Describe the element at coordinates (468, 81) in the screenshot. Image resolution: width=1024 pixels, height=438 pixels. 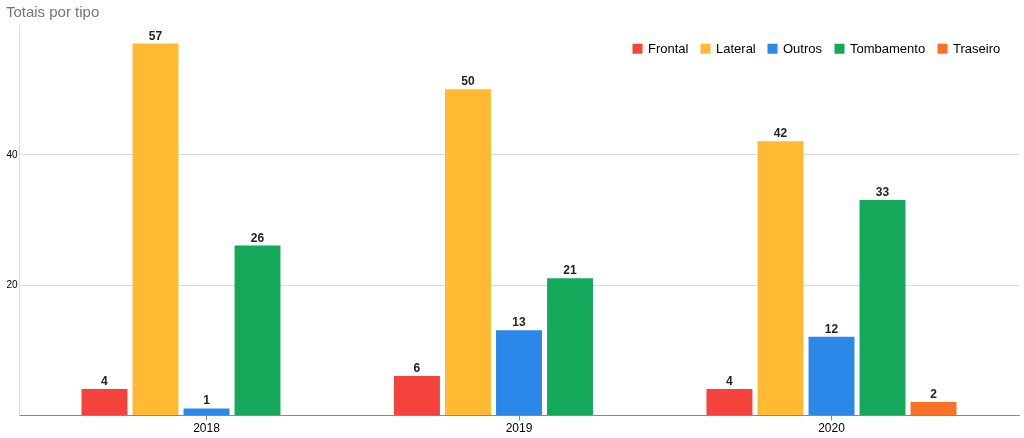
I see `data-label: 50` at that location.